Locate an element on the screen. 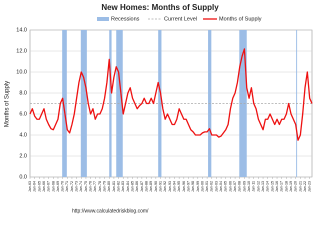 This screenshot has height=240, width=320. x-tick-label: Jan-04 is located at coordinates (221, 186).